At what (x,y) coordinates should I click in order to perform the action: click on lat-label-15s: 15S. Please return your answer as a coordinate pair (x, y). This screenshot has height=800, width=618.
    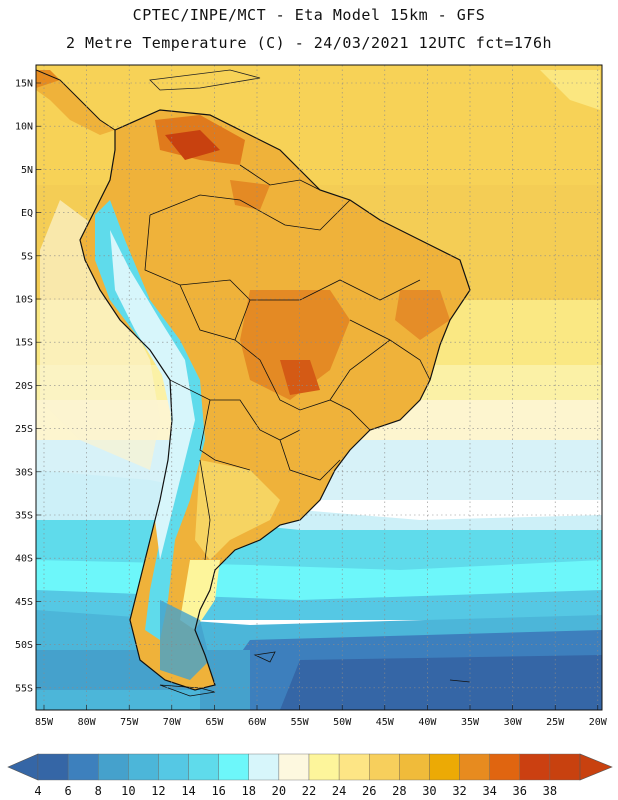
    Looking at the image, I should click on (24, 343).